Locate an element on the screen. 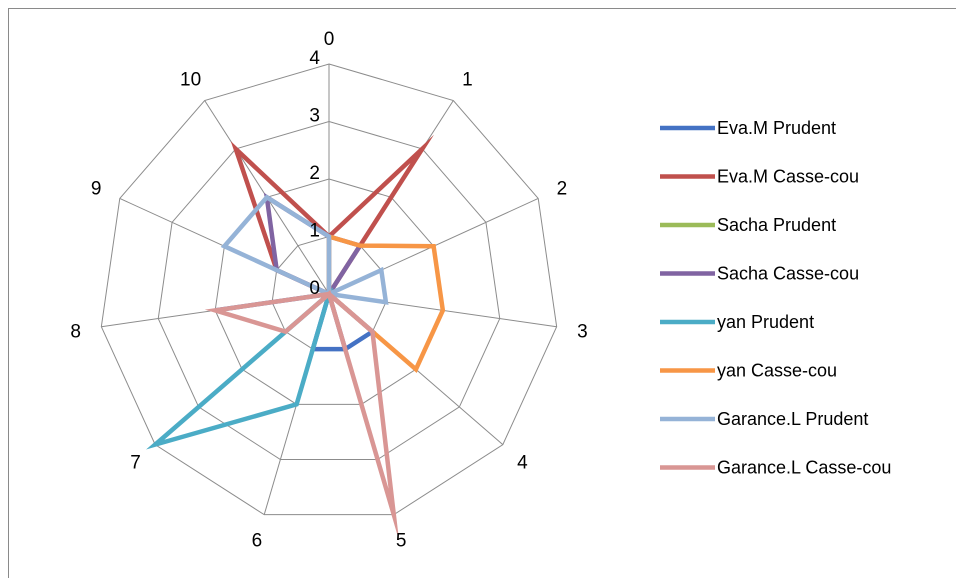 Image resolution: width=957 pixels, height=579 pixels. tick-label: 4 is located at coordinates (314, 58).